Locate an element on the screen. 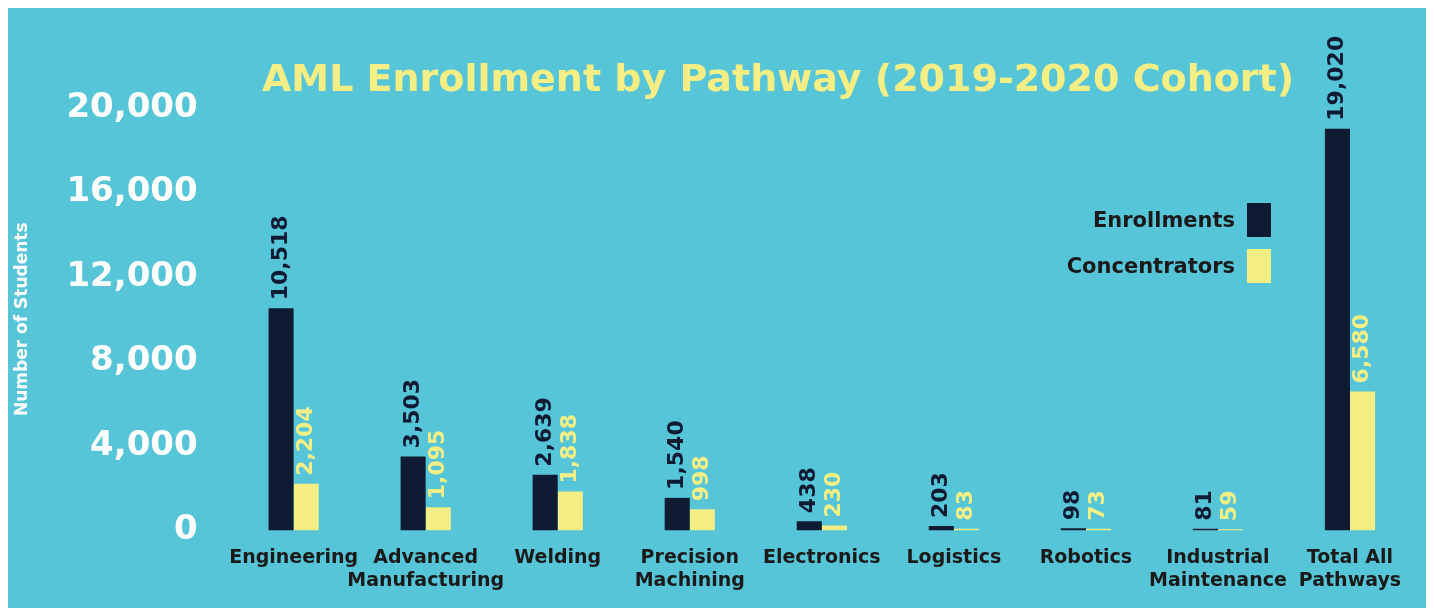  data-label: 203 is located at coordinates (940, 495).